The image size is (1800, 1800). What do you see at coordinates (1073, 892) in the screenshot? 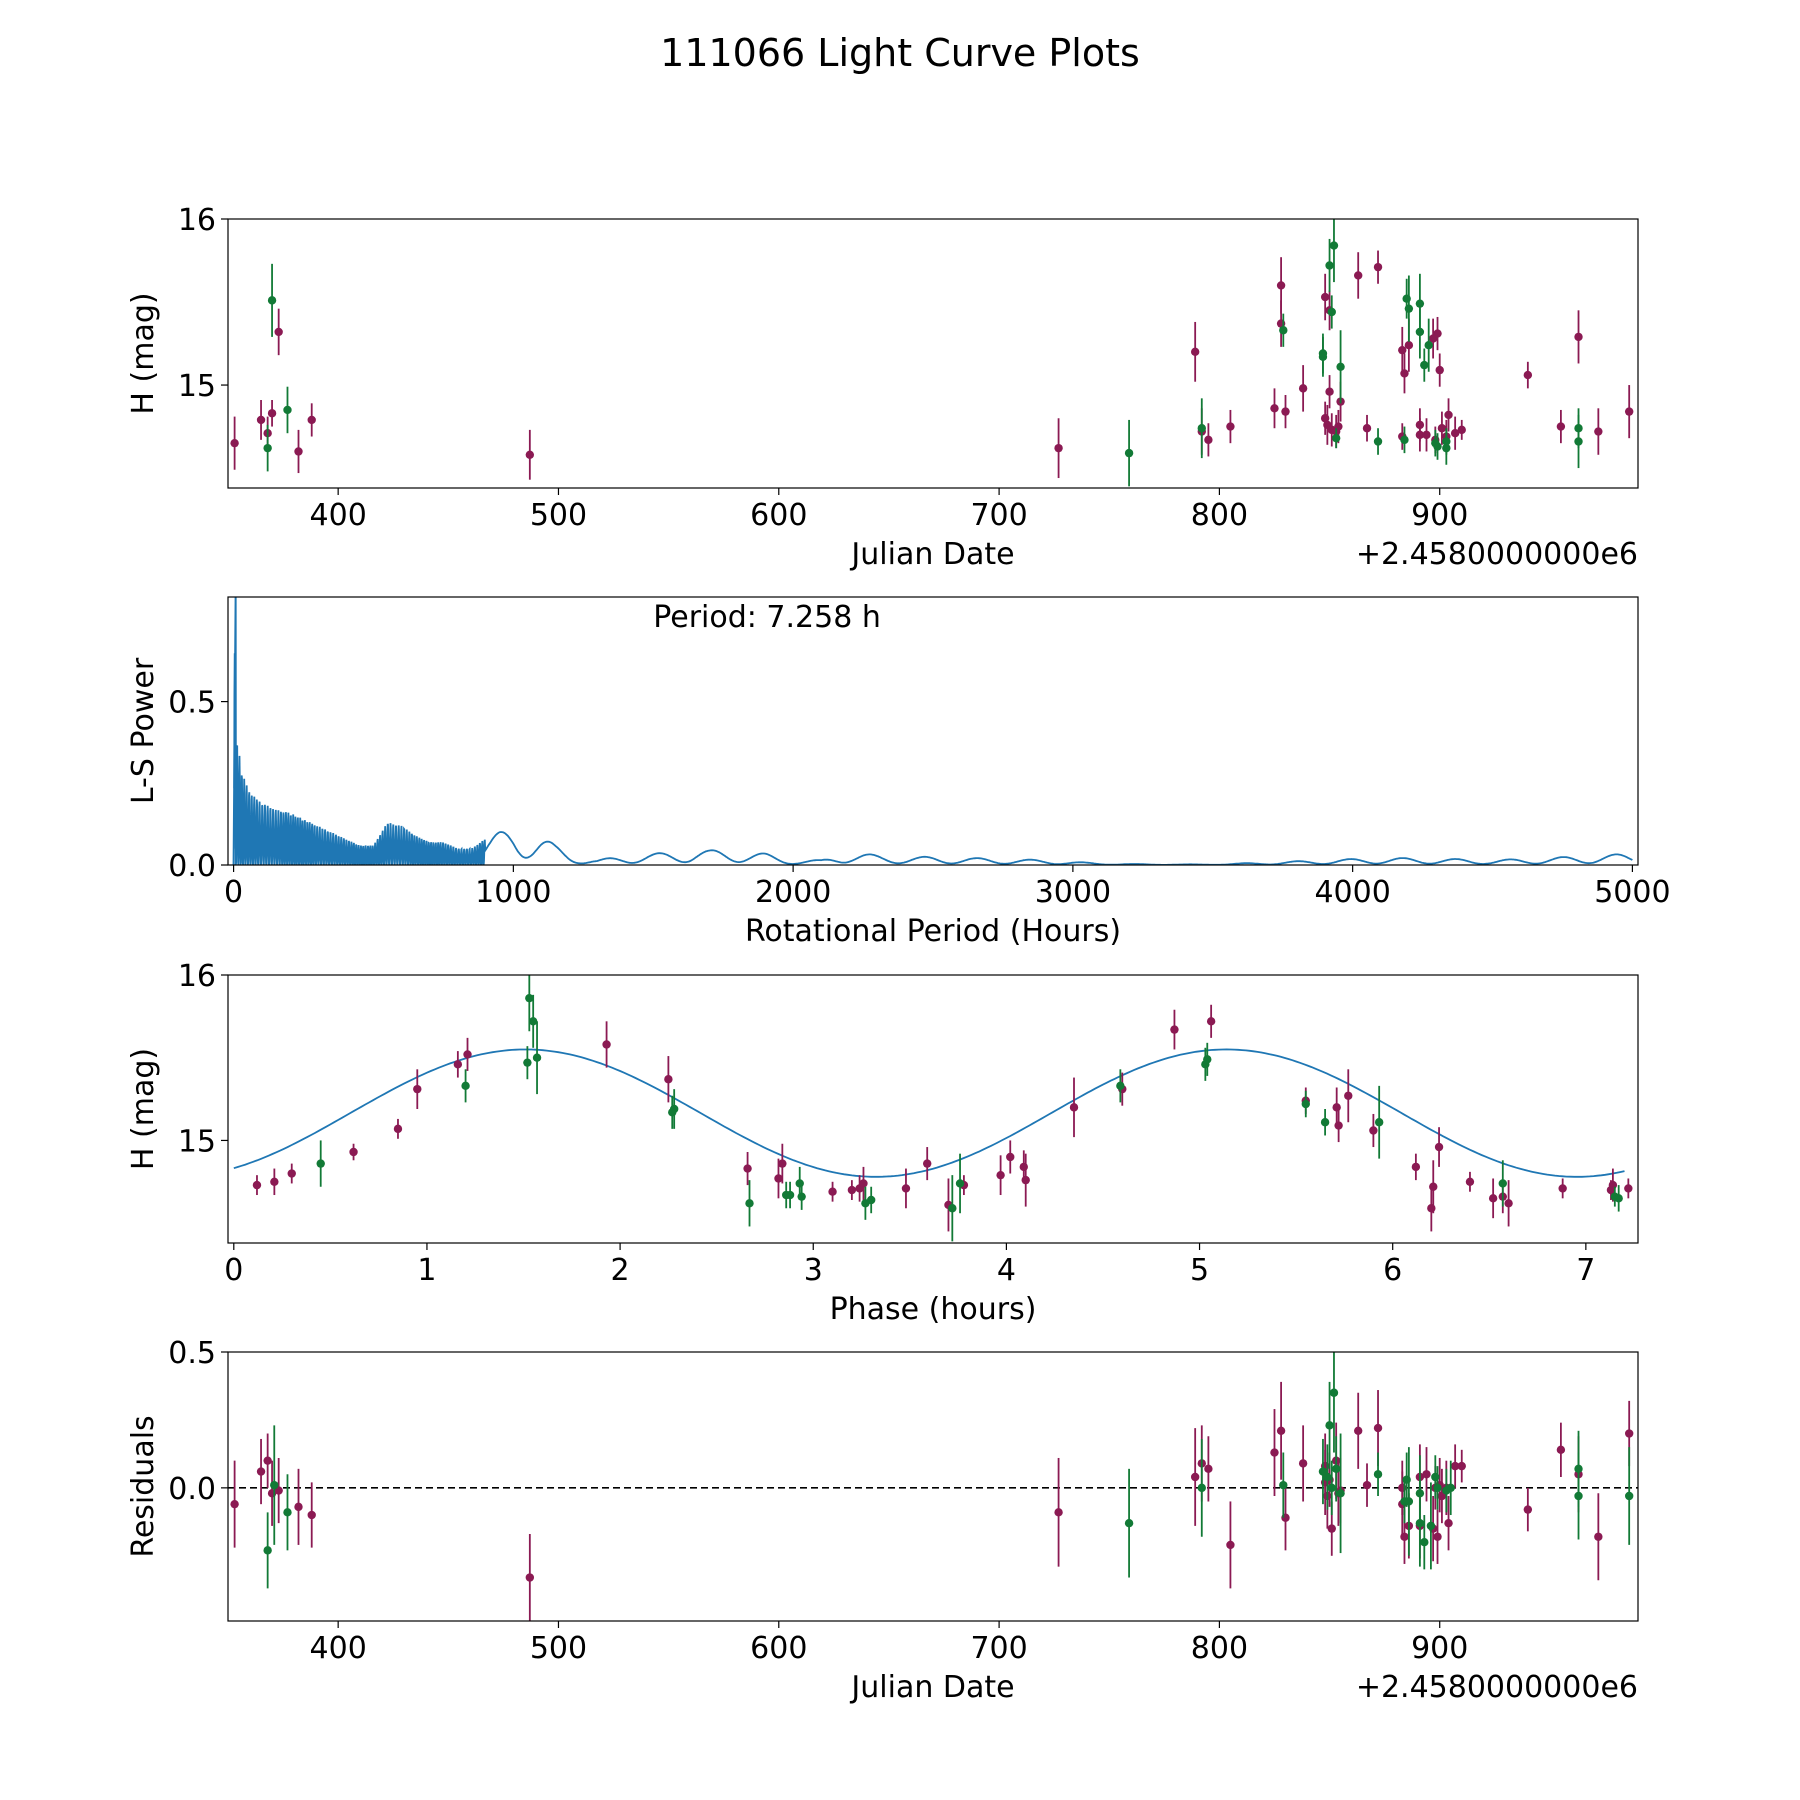
I see `x-tick-label: 3000` at bounding box center [1073, 892].